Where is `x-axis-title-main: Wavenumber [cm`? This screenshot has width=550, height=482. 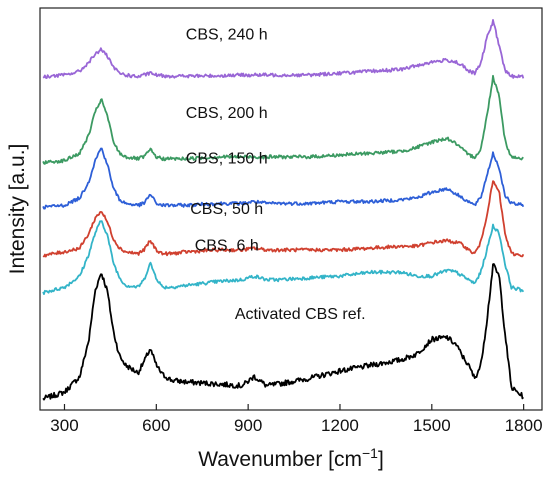
x-axis-title-main: Wavenumber [cm is located at coordinates (280, 459).